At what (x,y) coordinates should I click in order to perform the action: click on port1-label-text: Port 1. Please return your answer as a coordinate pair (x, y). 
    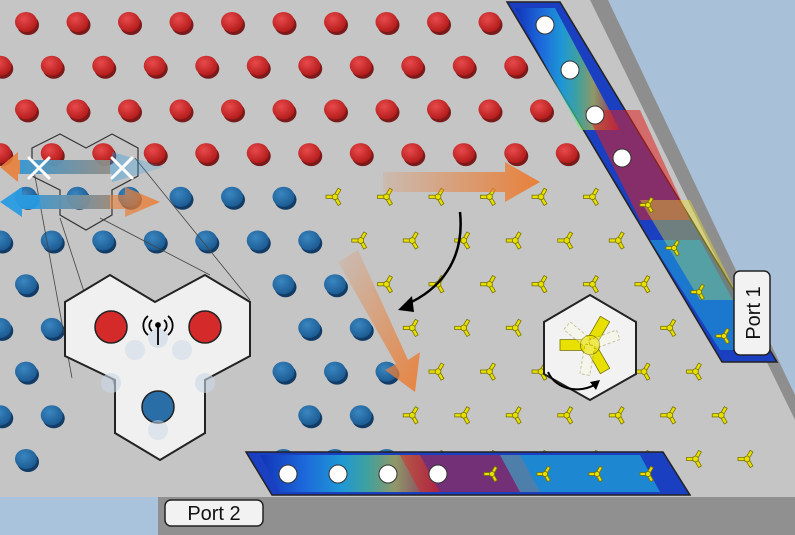
    Looking at the image, I should click on (754, 312).